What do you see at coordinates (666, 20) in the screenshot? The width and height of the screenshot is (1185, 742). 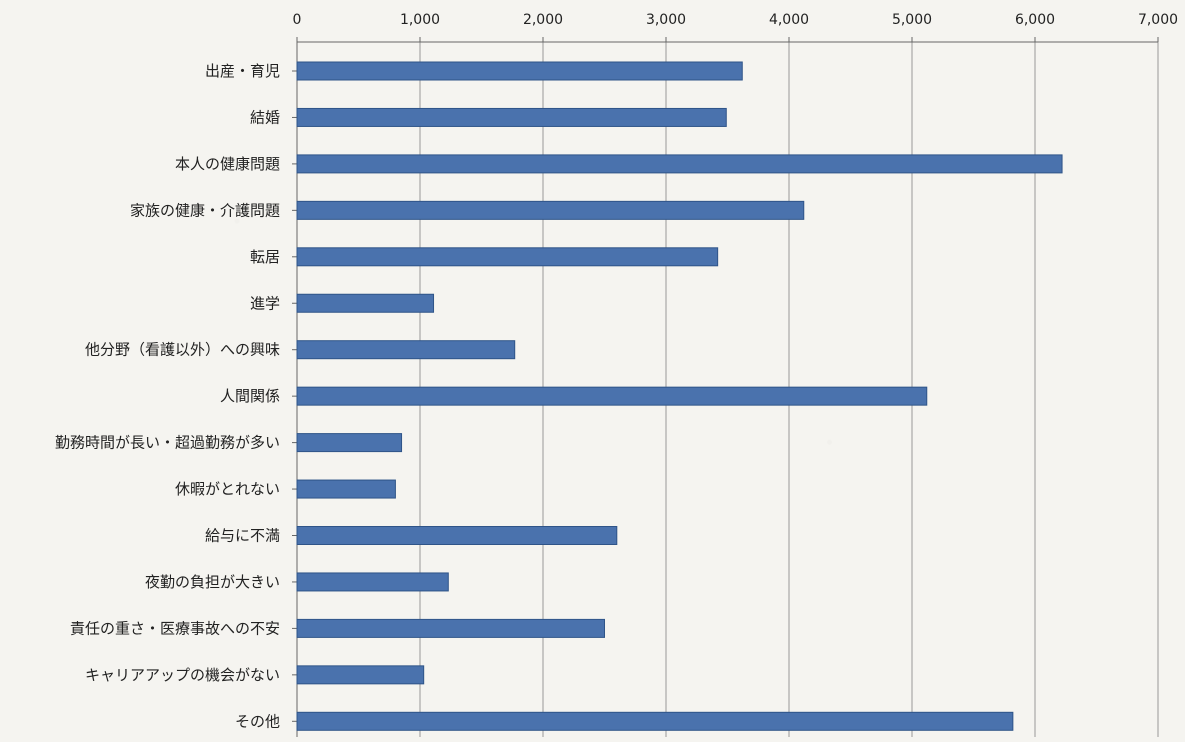 I see `x-tick-label: 3,000` at bounding box center [666, 20].